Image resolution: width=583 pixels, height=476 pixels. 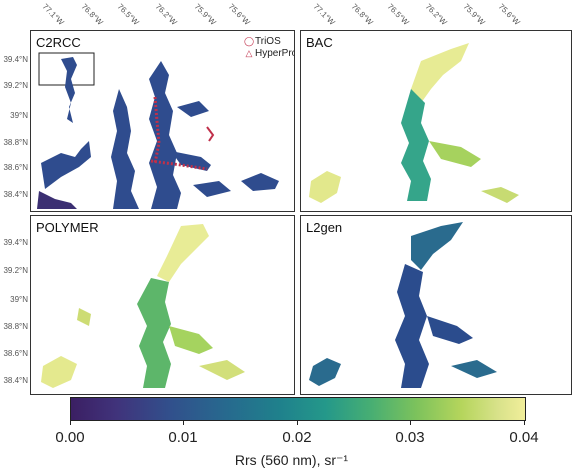 I want to click on map-legend: ◯ TriOS △ HyperPro, so click(x=269, y=47).